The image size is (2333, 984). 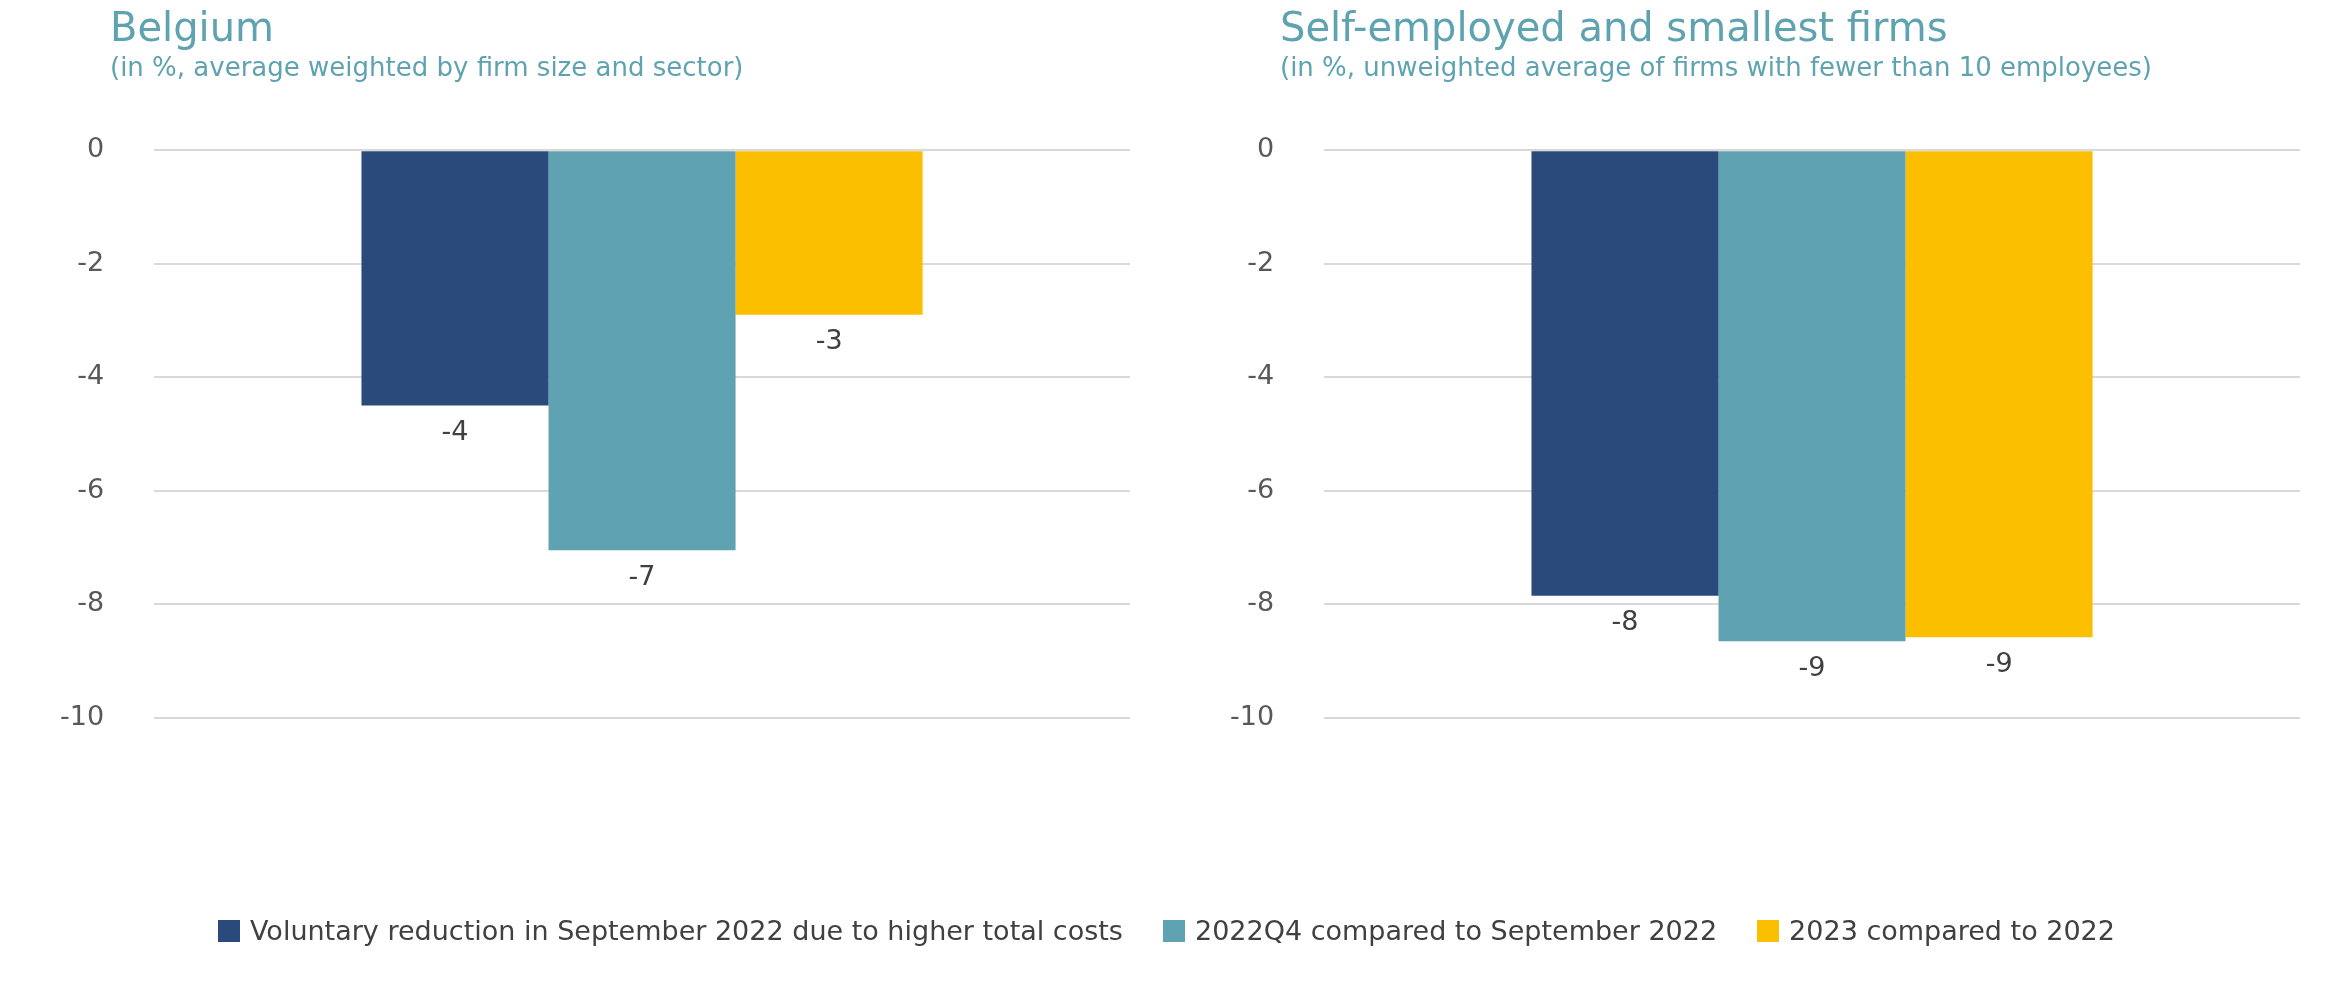 What do you see at coordinates (455, 431) in the screenshot?
I see `data-label: -4` at bounding box center [455, 431].